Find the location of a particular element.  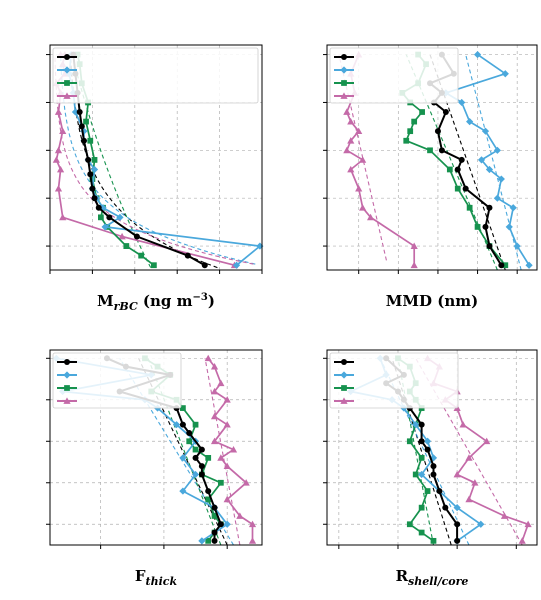

legend-marker-autumn is located at coordinates (67, 95).